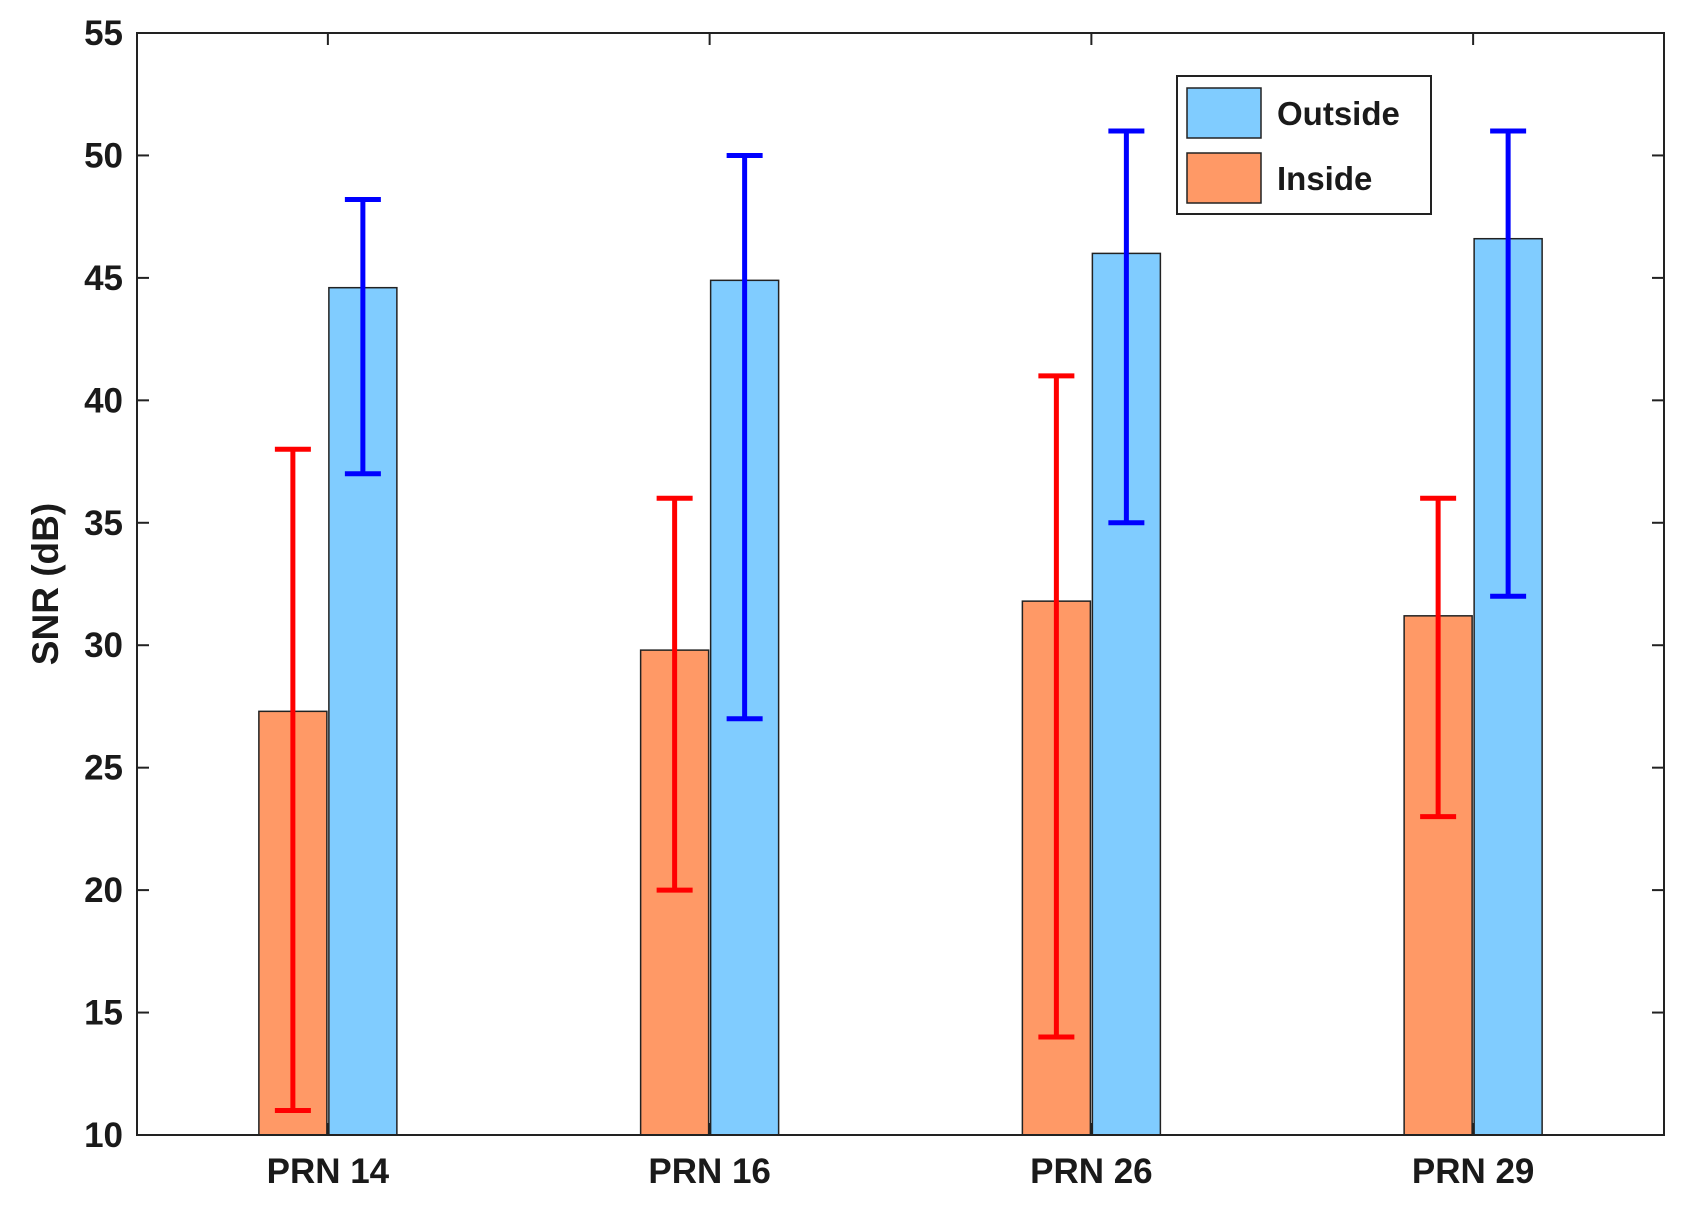 The height and width of the screenshot is (1210, 1699). Describe the element at coordinates (45, 584) in the screenshot. I see `y-axis-label: SNR (dB)` at that location.